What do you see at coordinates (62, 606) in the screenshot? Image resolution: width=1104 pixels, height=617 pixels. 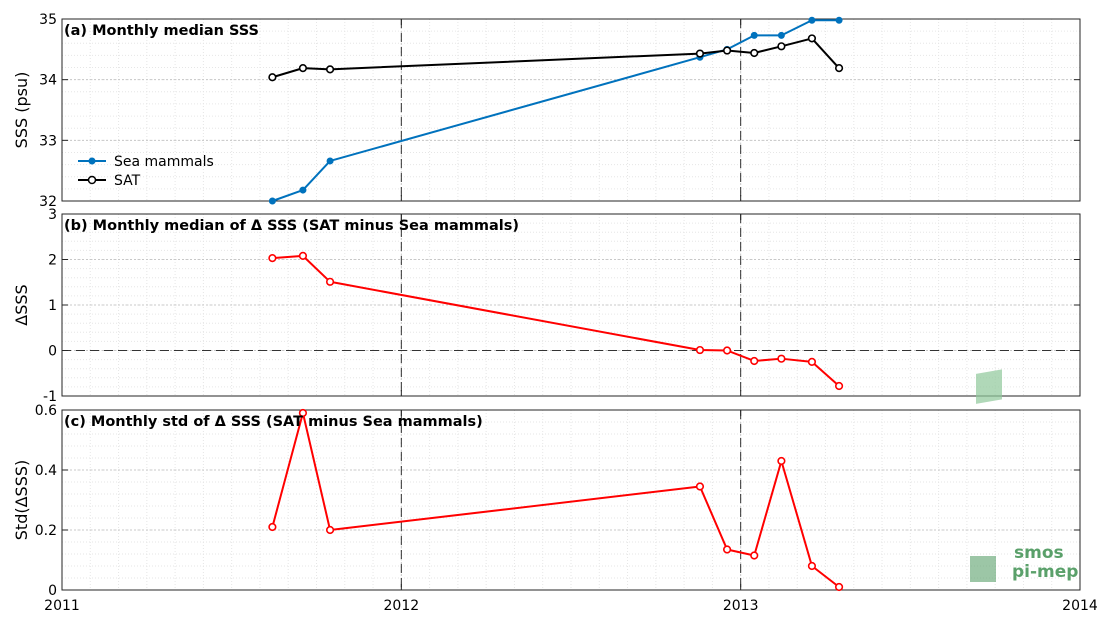 I see `x-tick-label: 2011` at bounding box center [62, 606].